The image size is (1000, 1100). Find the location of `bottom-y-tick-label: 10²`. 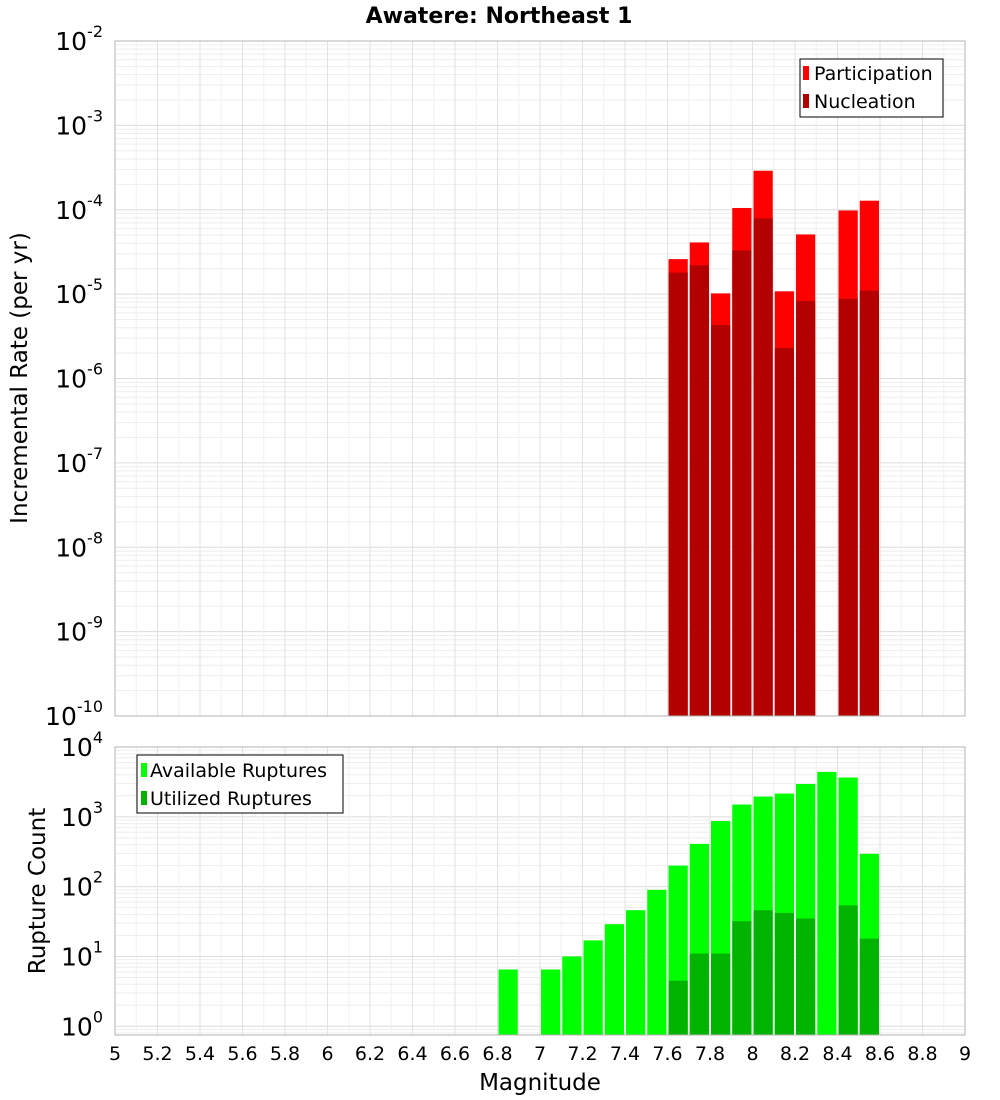

bottom-y-tick-label: 10² is located at coordinates (82, 885).